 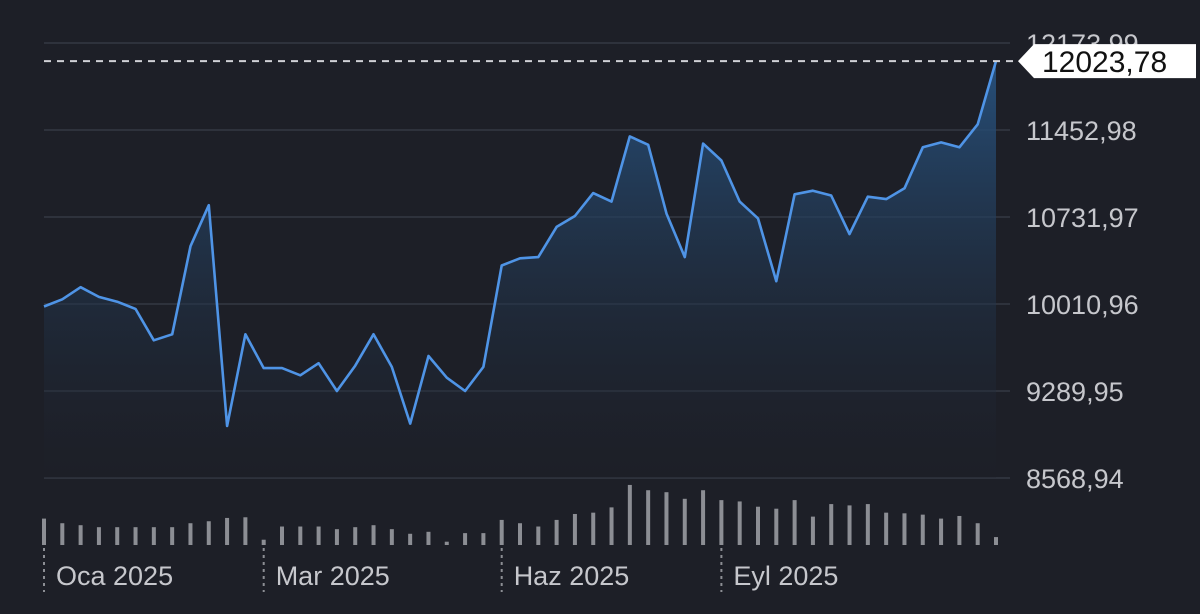 I want to click on current-value-label: 12023,78, so click(x=1104, y=62).